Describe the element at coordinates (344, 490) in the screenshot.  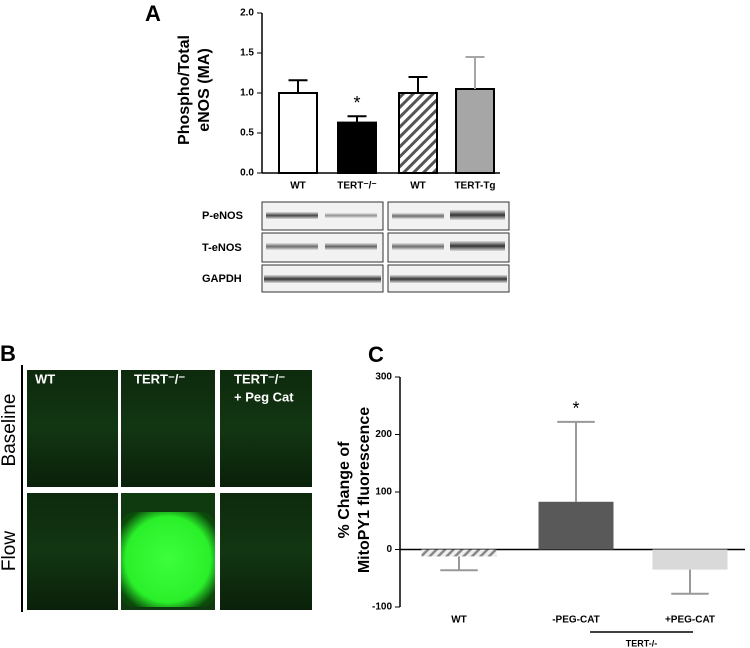
I see `y-axis-label-line: % Change of` at that location.